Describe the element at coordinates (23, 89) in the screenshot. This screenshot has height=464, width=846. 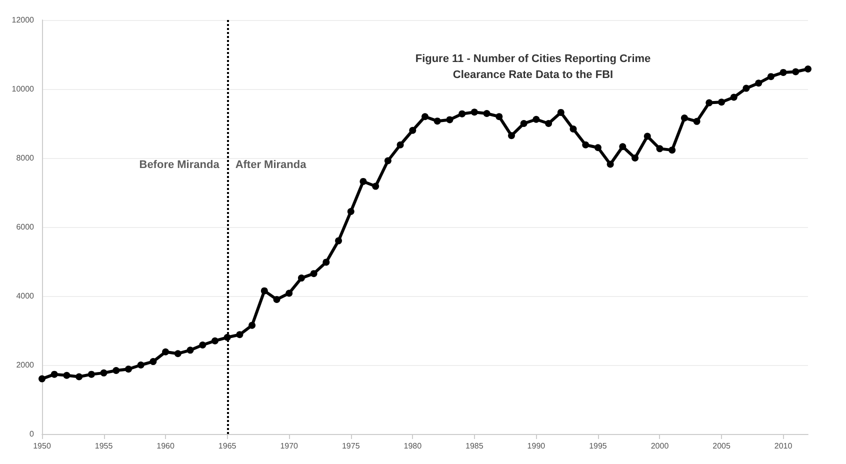
I see `y-tick-label: 10000` at that location.